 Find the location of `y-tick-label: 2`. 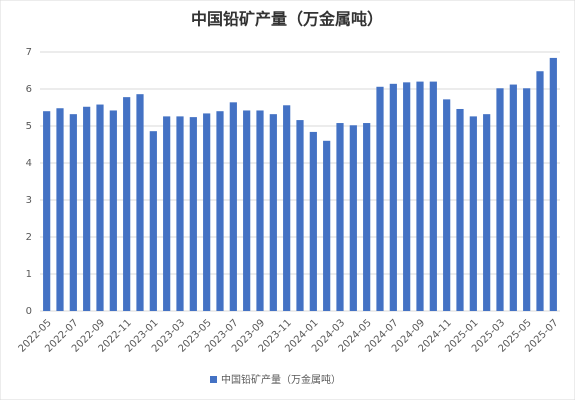

y-tick-label: 2 is located at coordinates (29, 237).